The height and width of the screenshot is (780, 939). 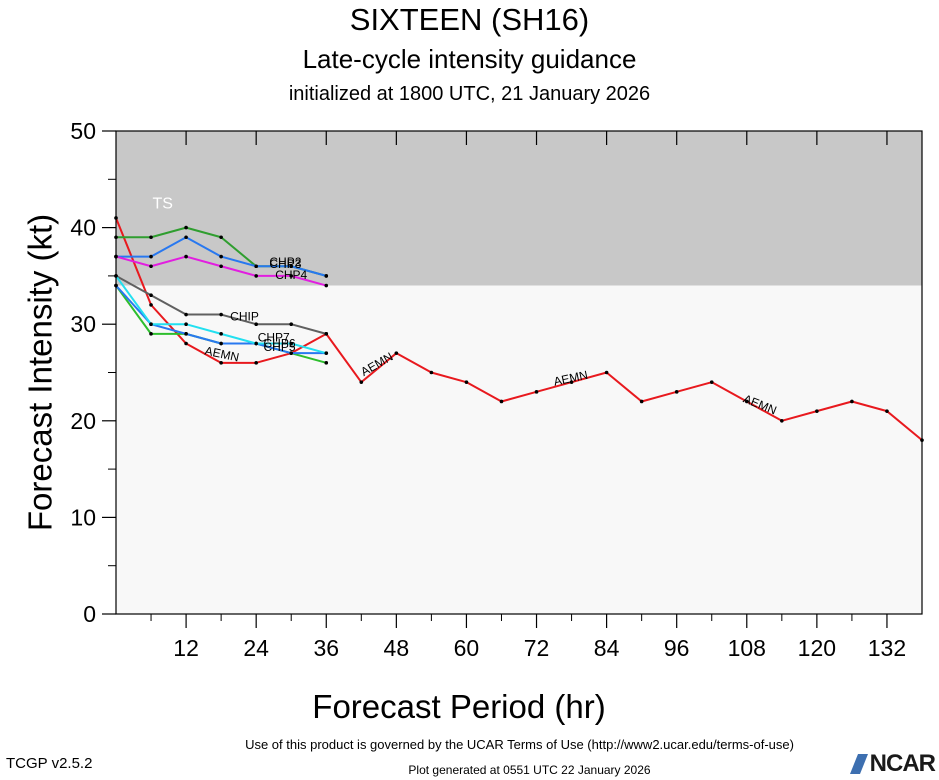 I want to click on y-tick-label: 20, so click(x=83, y=421).